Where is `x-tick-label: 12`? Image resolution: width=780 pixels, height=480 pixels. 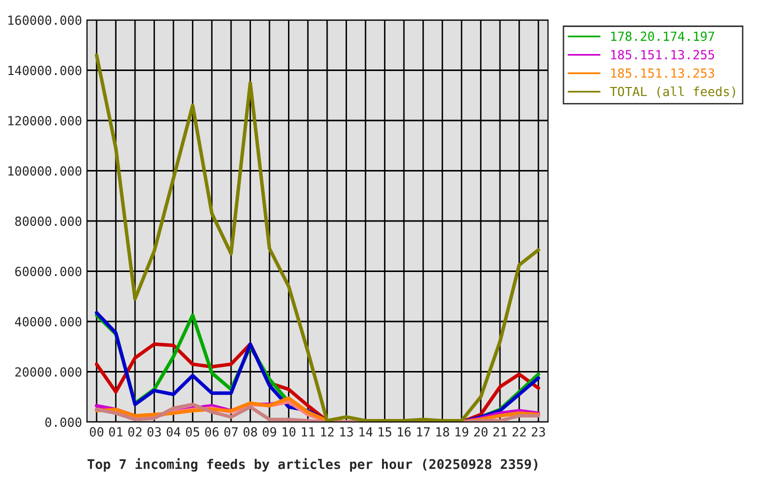 x-tick-label: 12 is located at coordinates (327, 431).